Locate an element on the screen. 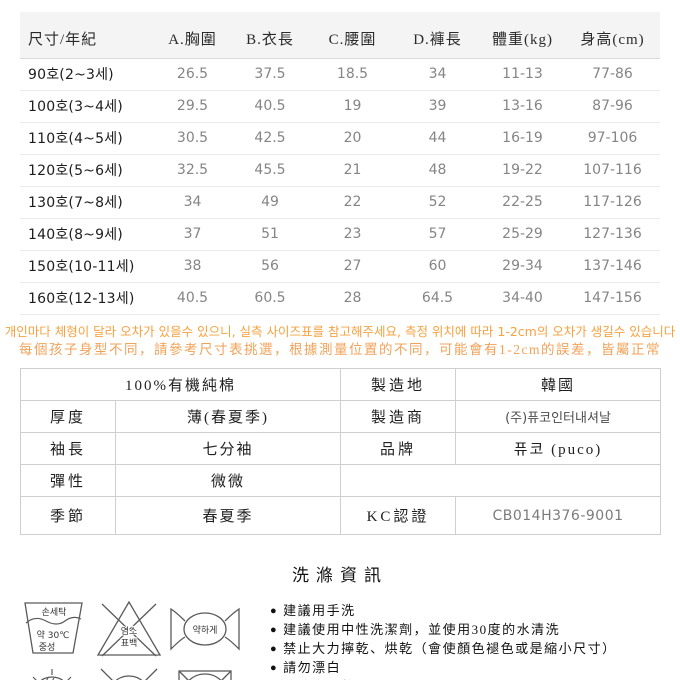 Image resolution: width=680 pixels, height=680 pixels. size-label-cell: 140호(8~9세) is located at coordinates (87, 234).